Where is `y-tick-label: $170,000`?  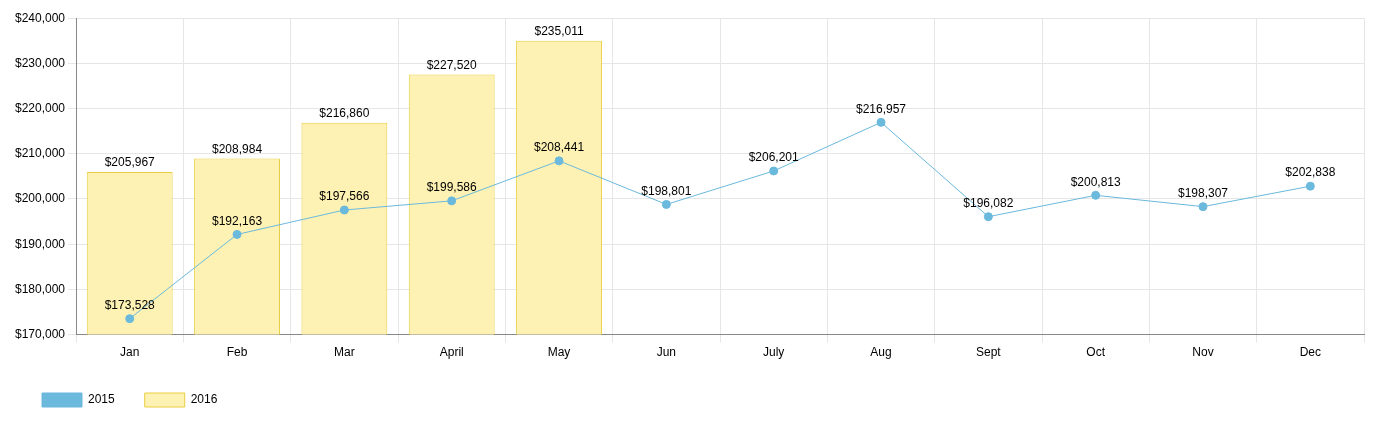 y-tick-label: $170,000 is located at coordinates (40, 333).